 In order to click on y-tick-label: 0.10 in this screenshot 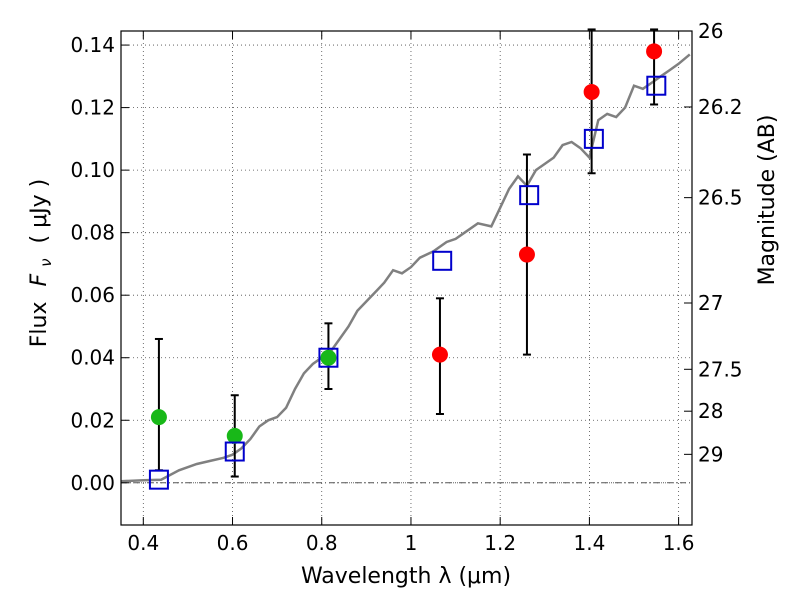, I will do `click(92, 170)`.